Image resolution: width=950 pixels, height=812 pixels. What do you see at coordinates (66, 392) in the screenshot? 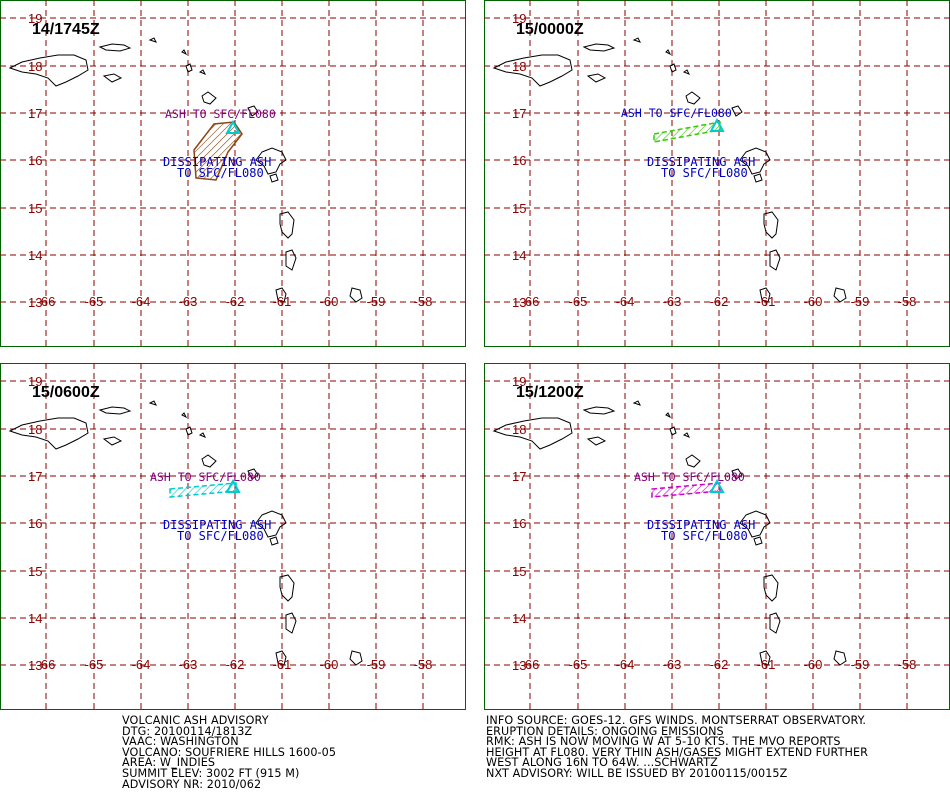
I see `forecast-time-label: 15/0600Z` at bounding box center [66, 392].